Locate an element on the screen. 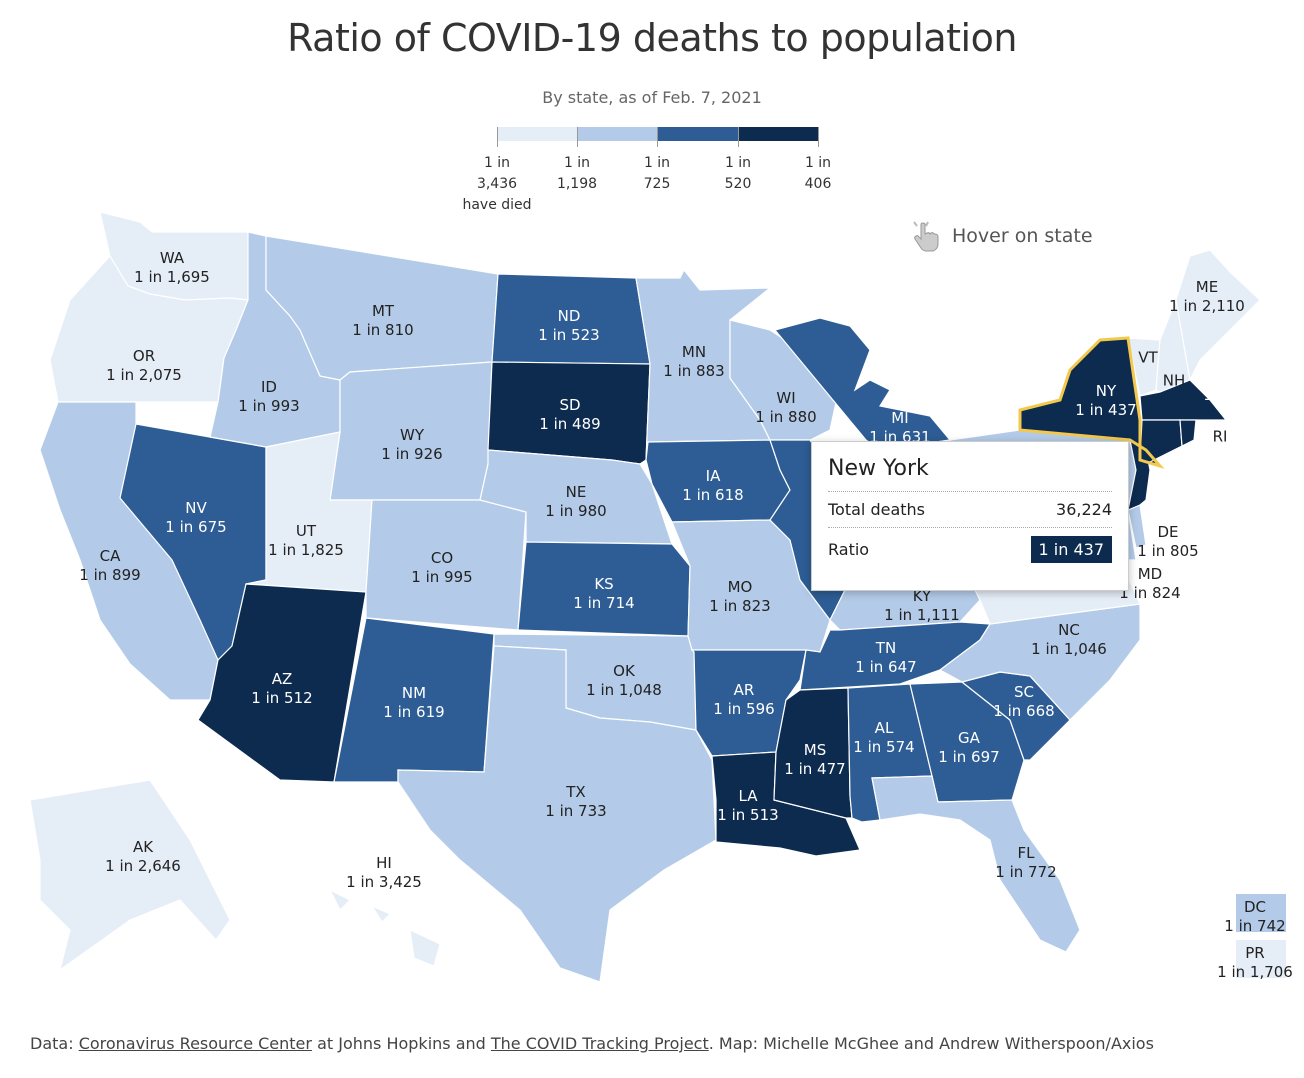  state-fl is located at coordinates (976, 864).